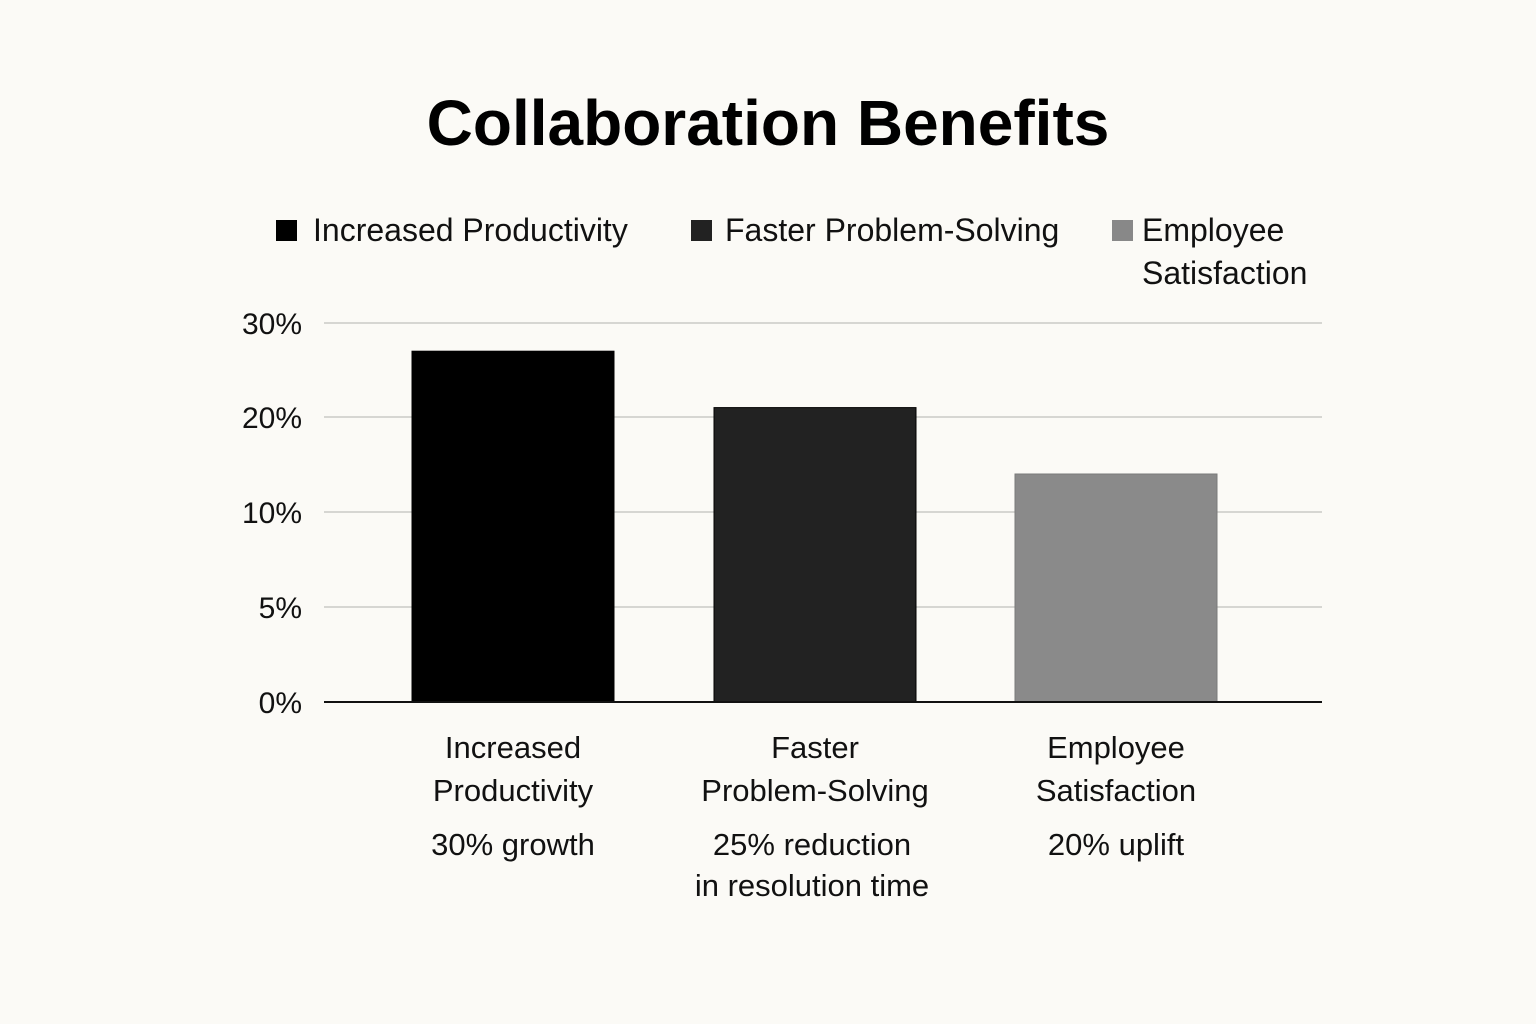 This screenshot has width=1536, height=1024. What do you see at coordinates (1116, 790) in the screenshot?
I see `x-category-label: Satisfaction` at bounding box center [1116, 790].